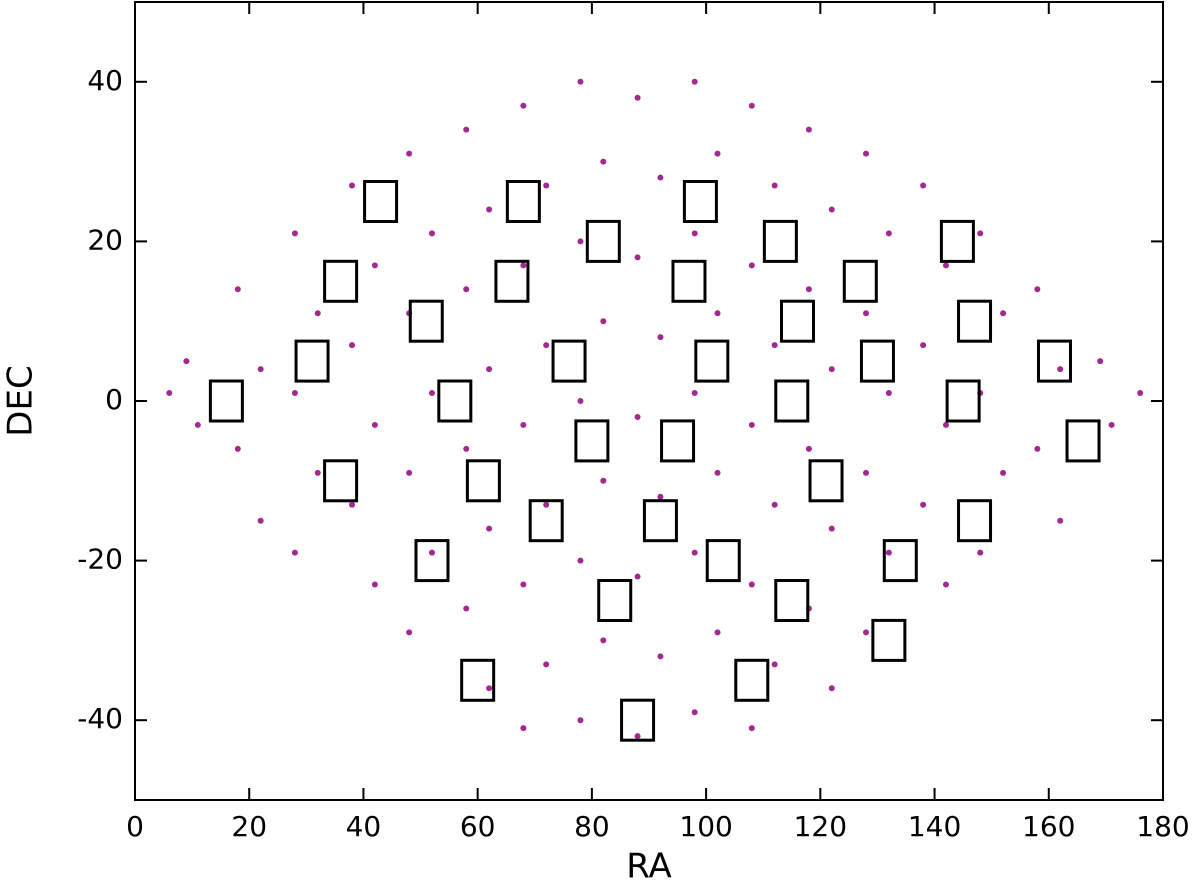  What do you see at coordinates (100, 718) in the screenshot?
I see `y-tick-label: -40` at bounding box center [100, 718].